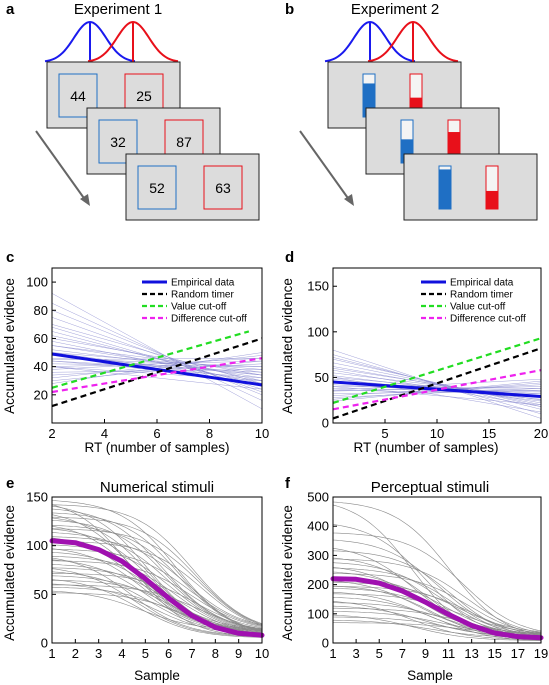  Describe the element at coordinates (144, 96) in the screenshot. I see `stimulus-number-right: 25` at that location.